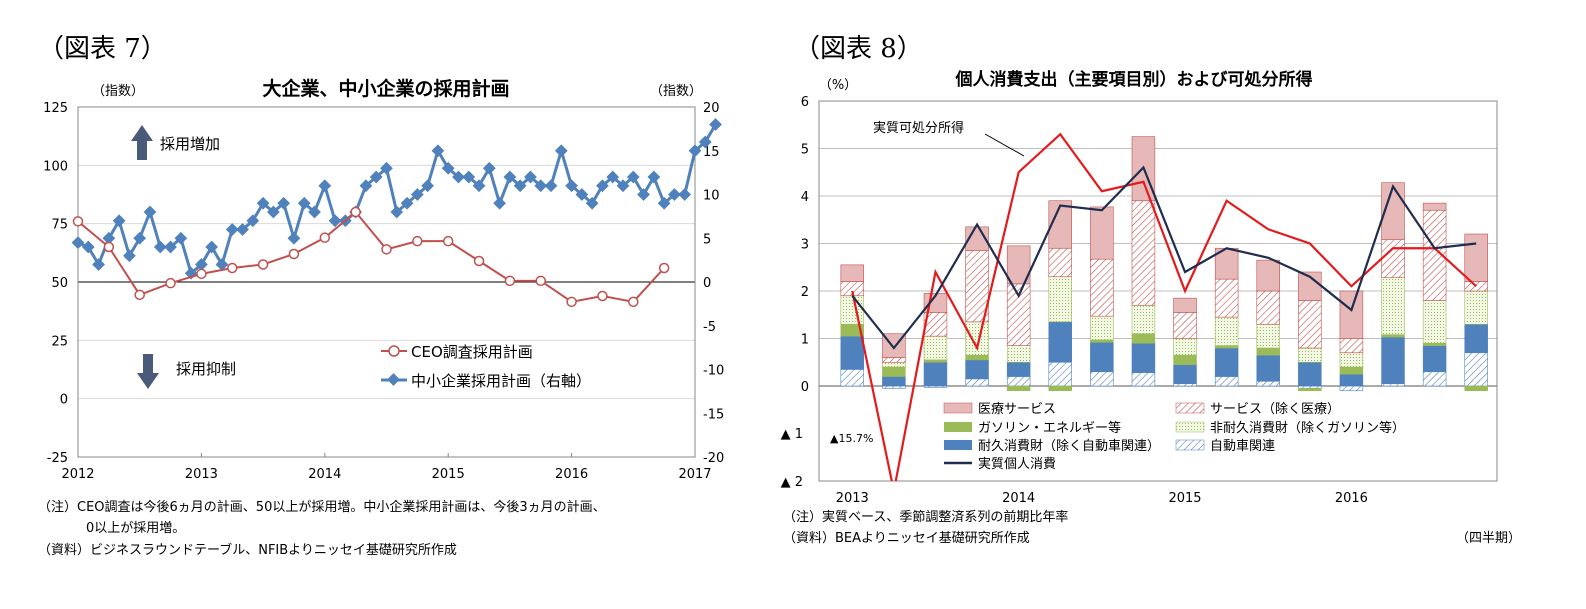 The height and width of the screenshot is (609, 1586). I want to click on right-period-unit: （四半期）, so click(1489, 538).